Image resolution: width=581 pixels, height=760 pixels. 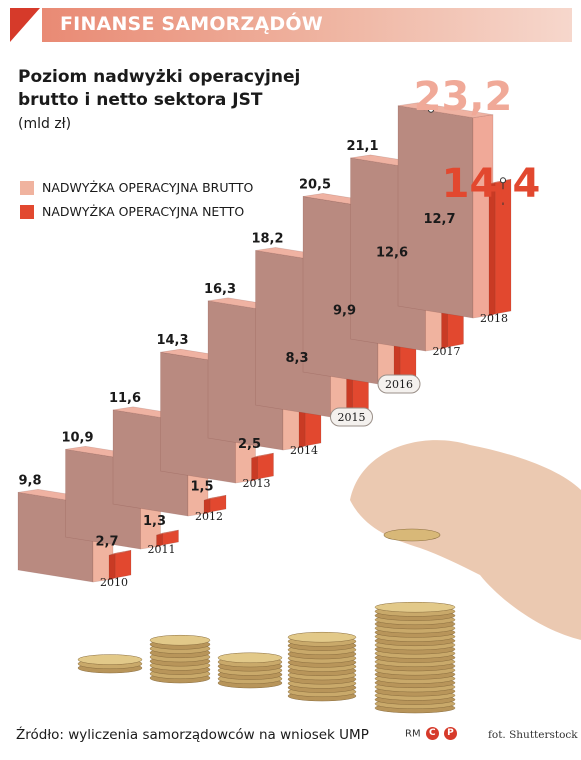 I want to click on section-banner: FINANSE SAMORZĄDÓW, so click(x=291, y=25).